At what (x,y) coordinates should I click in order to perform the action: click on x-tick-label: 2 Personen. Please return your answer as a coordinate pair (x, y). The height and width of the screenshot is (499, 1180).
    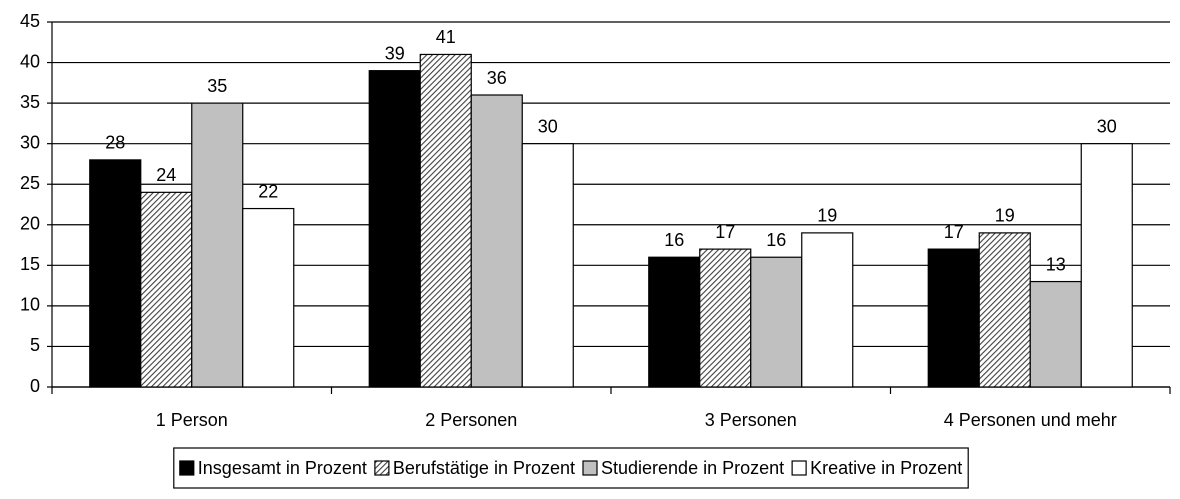
    Looking at the image, I should click on (471, 420).